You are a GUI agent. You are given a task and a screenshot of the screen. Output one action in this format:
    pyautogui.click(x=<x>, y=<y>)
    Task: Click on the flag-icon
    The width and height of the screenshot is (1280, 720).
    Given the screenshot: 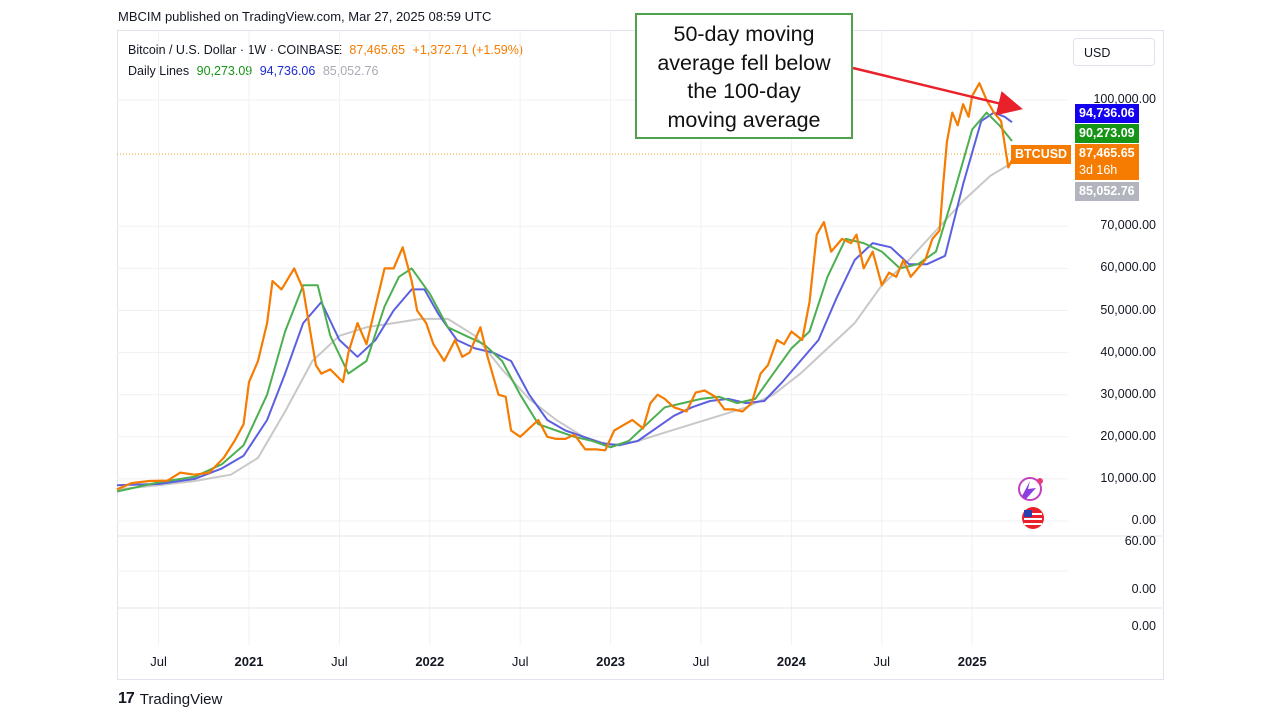 What is the action you would take?
    pyautogui.click(x=1033, y=518)
    